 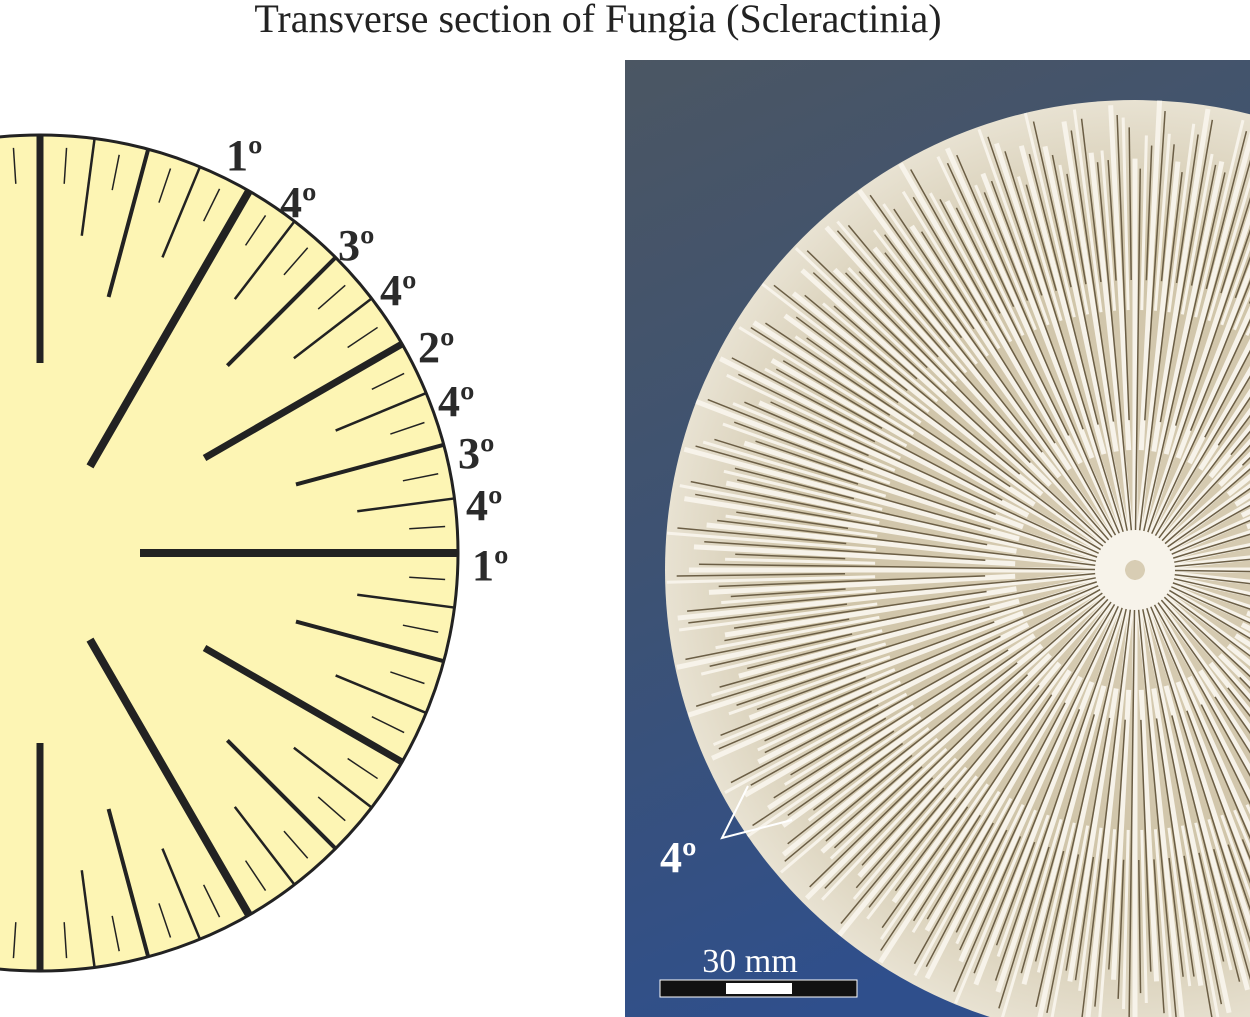 I want to click on septum-label: 4º, so click(x=298, y=202).